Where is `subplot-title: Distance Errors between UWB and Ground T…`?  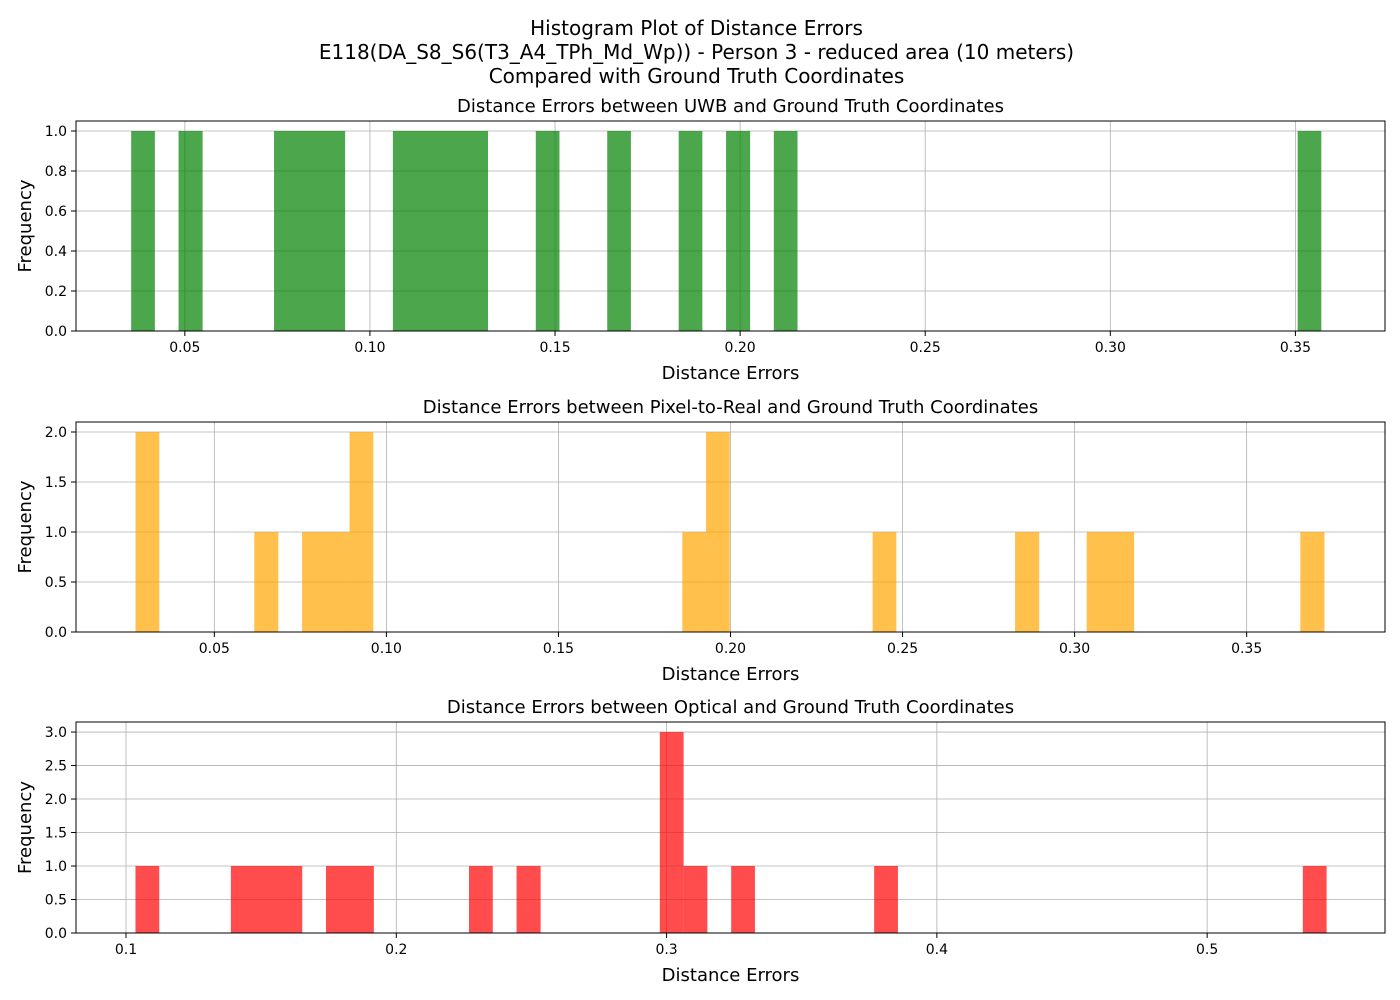
subplot-title: Distance Errors between UWB and Ground T… is located at coordinates (730, 106).